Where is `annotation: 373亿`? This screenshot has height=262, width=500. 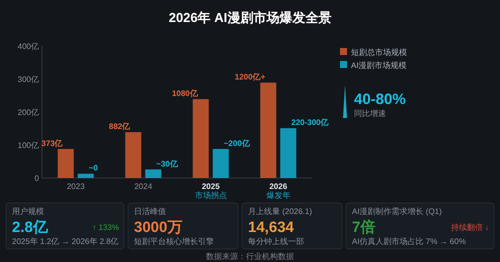 annotation: 373亿 is located at coordinates (52, 143).